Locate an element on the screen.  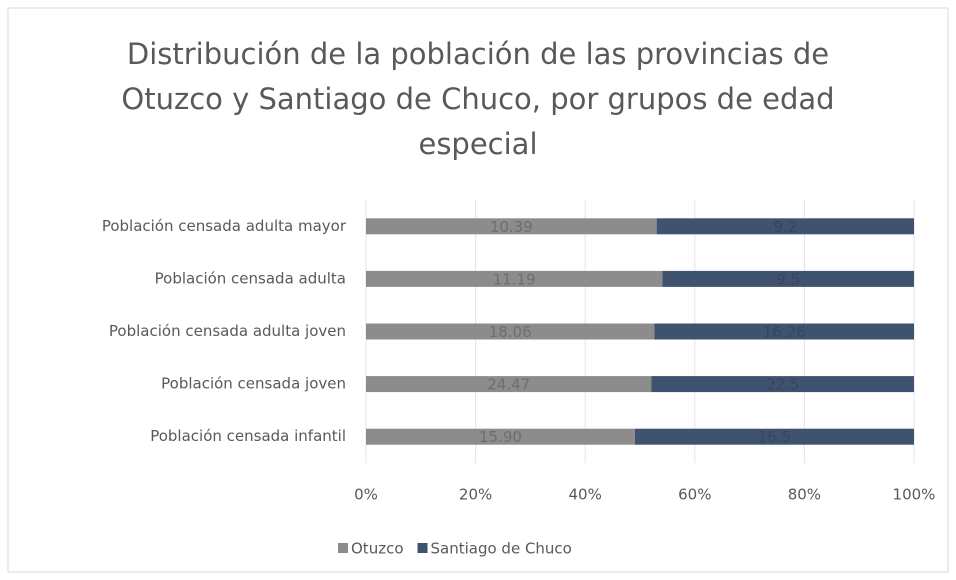
data-label: 9.2 is located at coordinates (785, 227).